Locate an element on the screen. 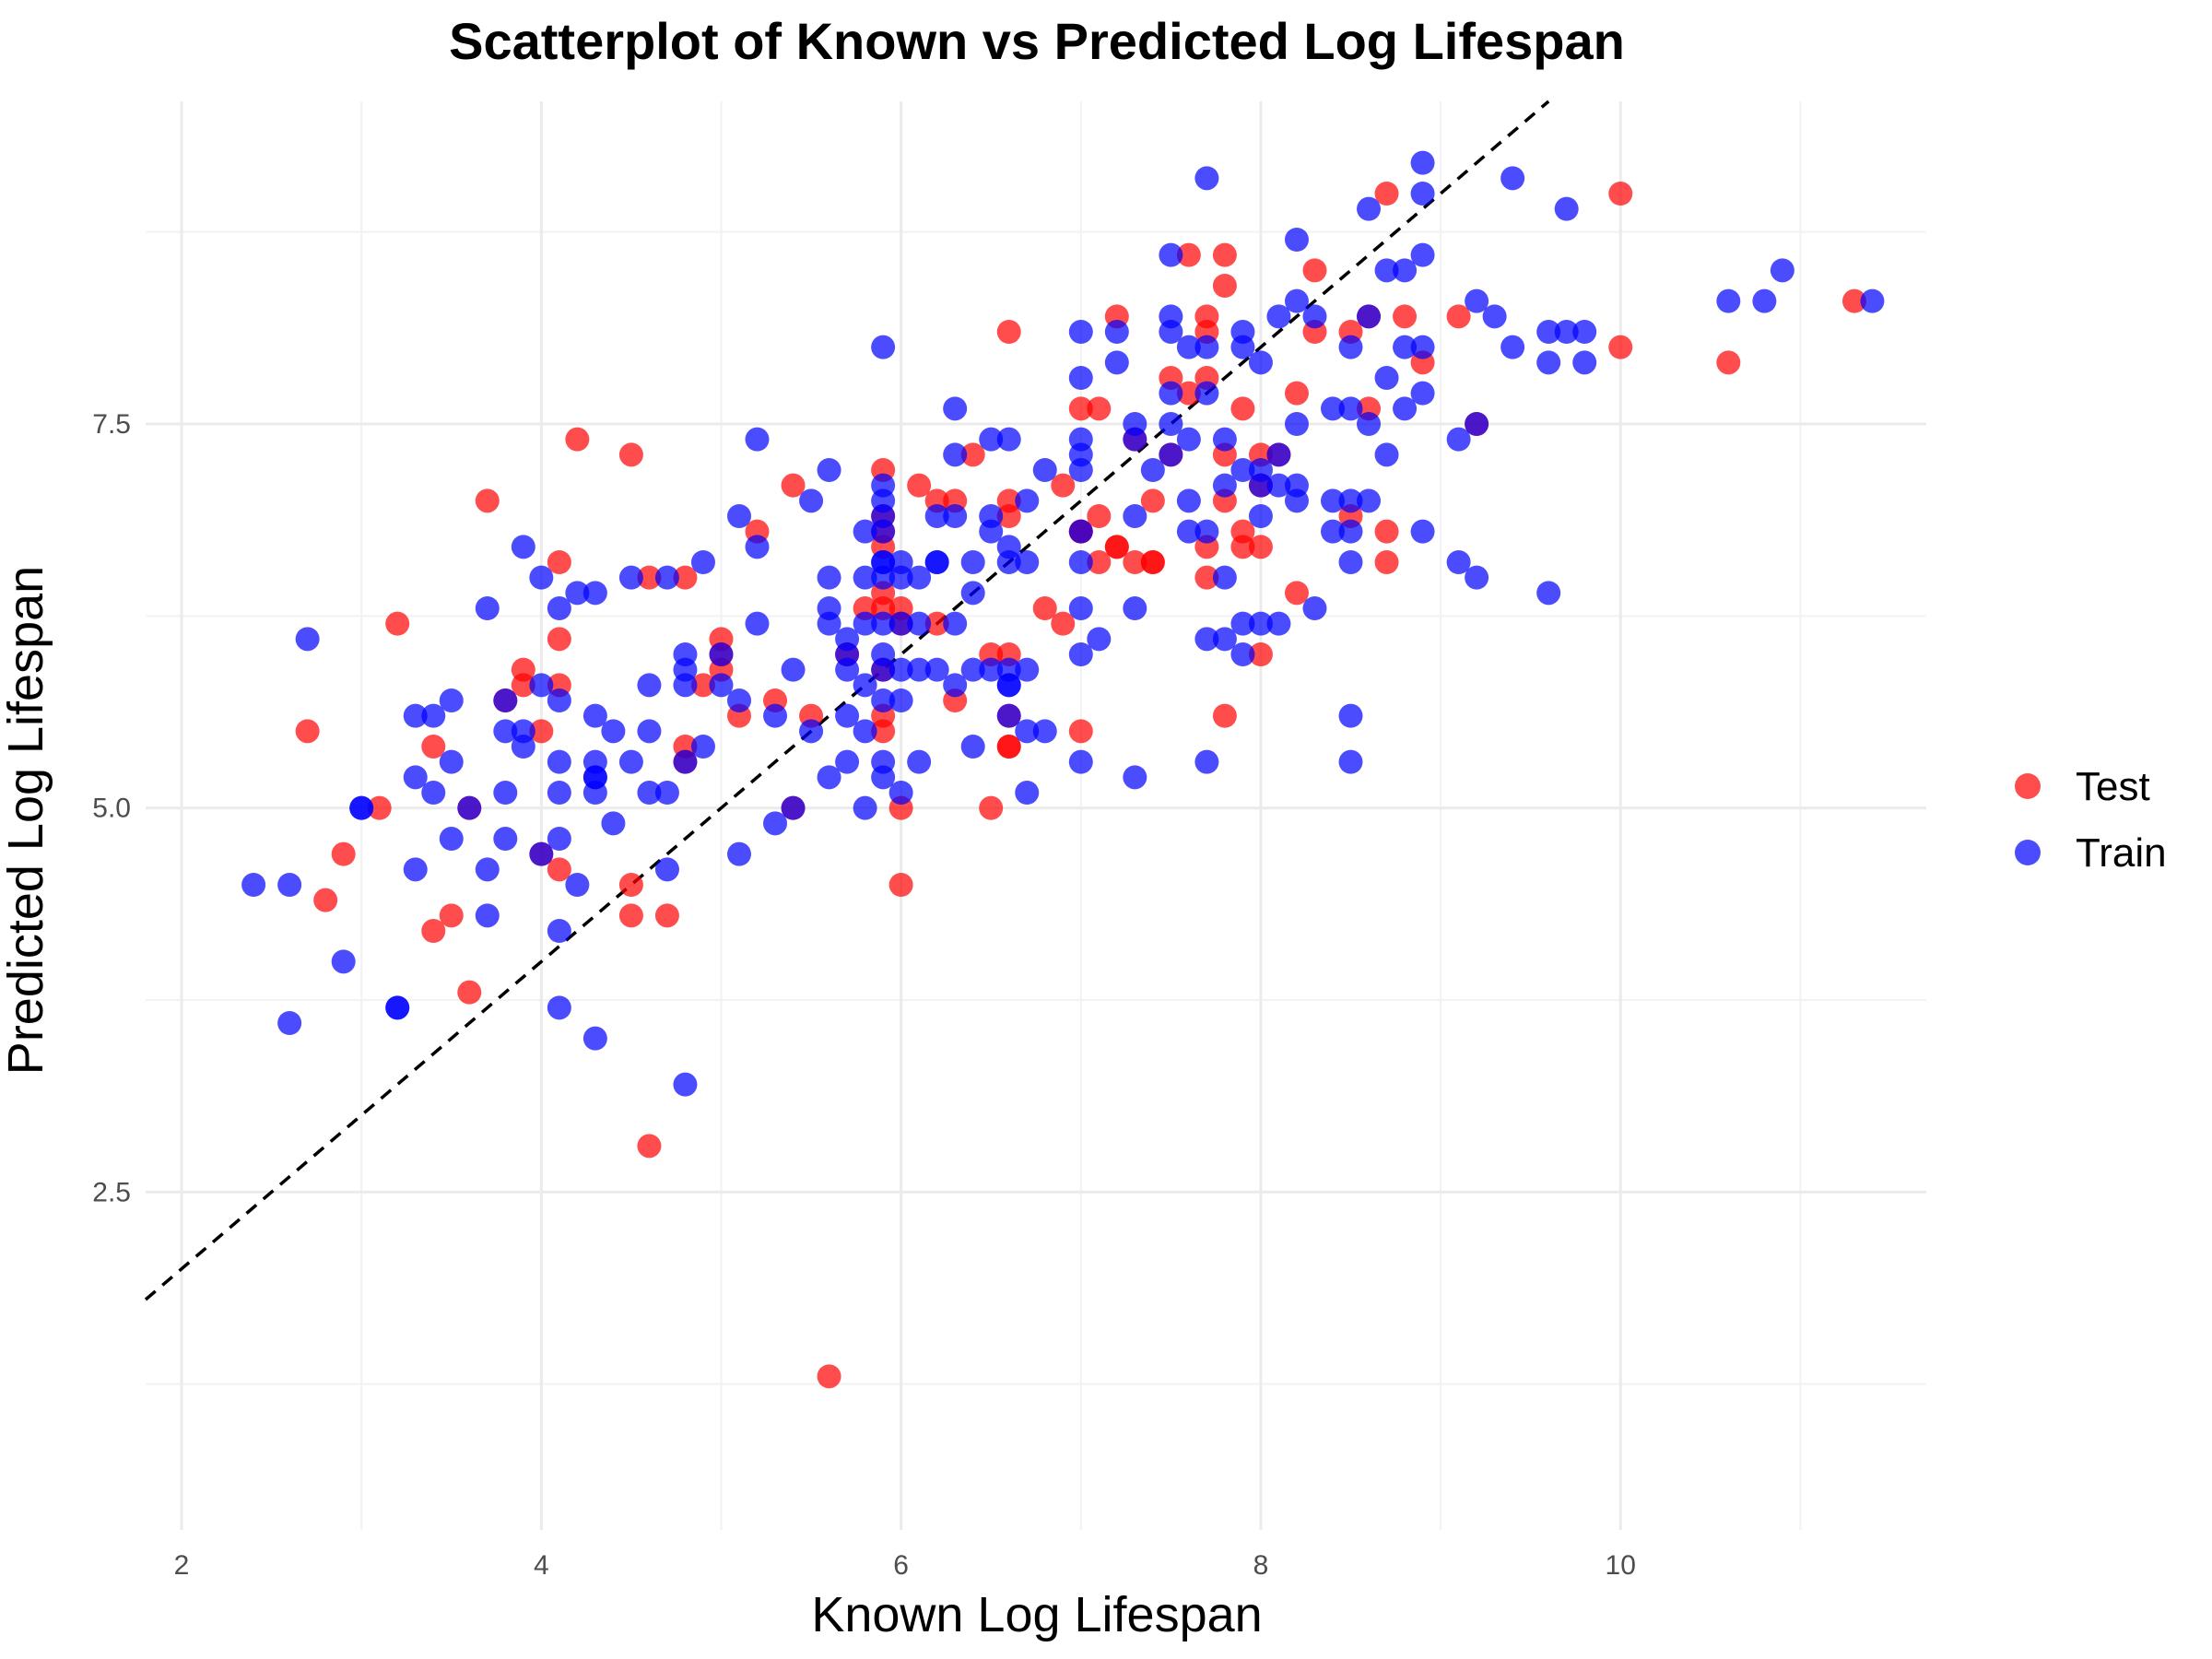 This screenshot has height=1659, width=2212. x-tick-label: 10 is located at coordinates (1621, 1565).